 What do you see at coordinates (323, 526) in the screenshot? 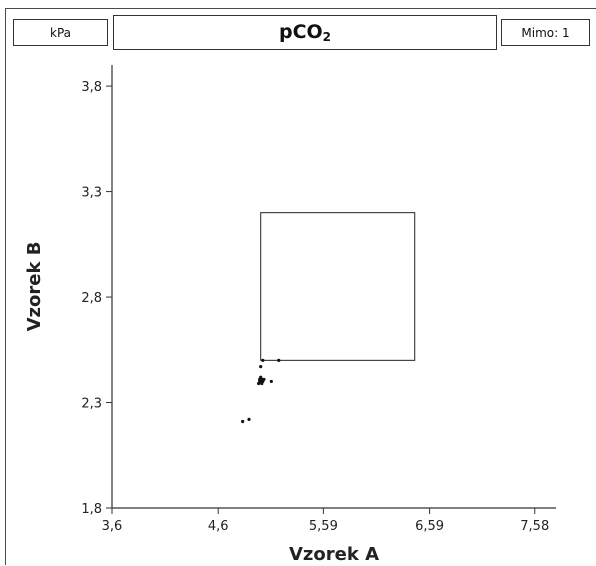
I see `x-tick-label: 5,59` at bounding box center [323, 526].